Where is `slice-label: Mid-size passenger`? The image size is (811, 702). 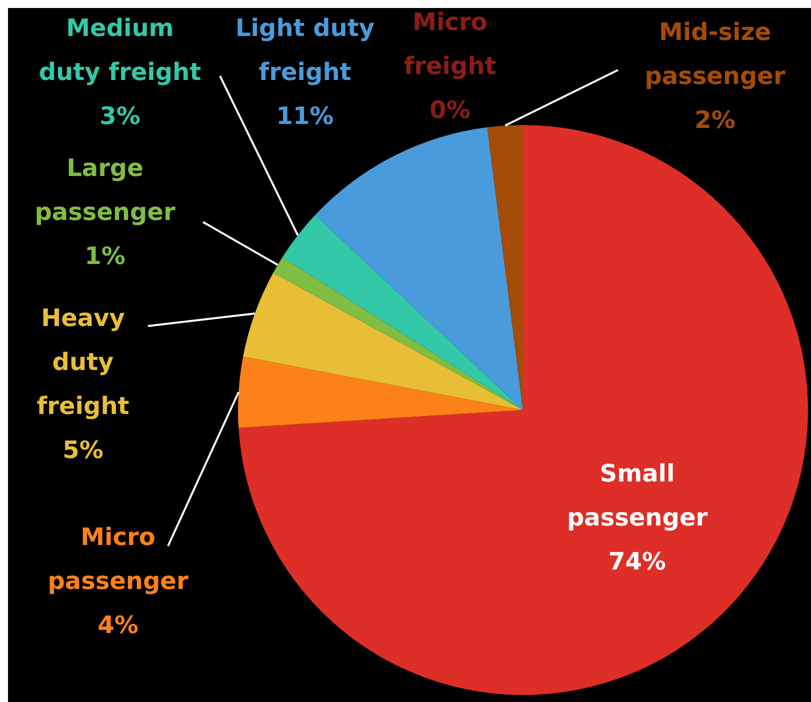
slice-label: Mid-size passenger is located at coordinates (715, 54).